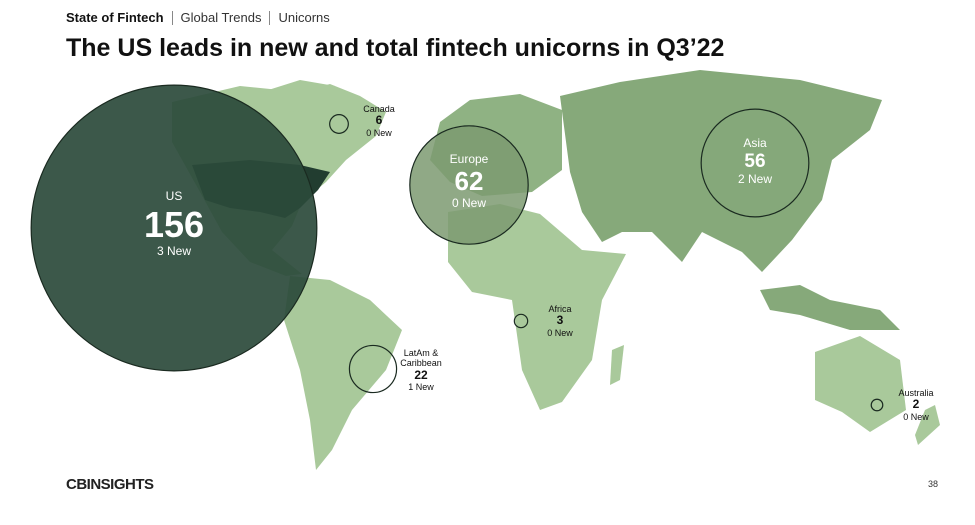 This screenshot has width=975, height=525. I want to click on region-label: Europe 62 0 New, so click(469, 181).